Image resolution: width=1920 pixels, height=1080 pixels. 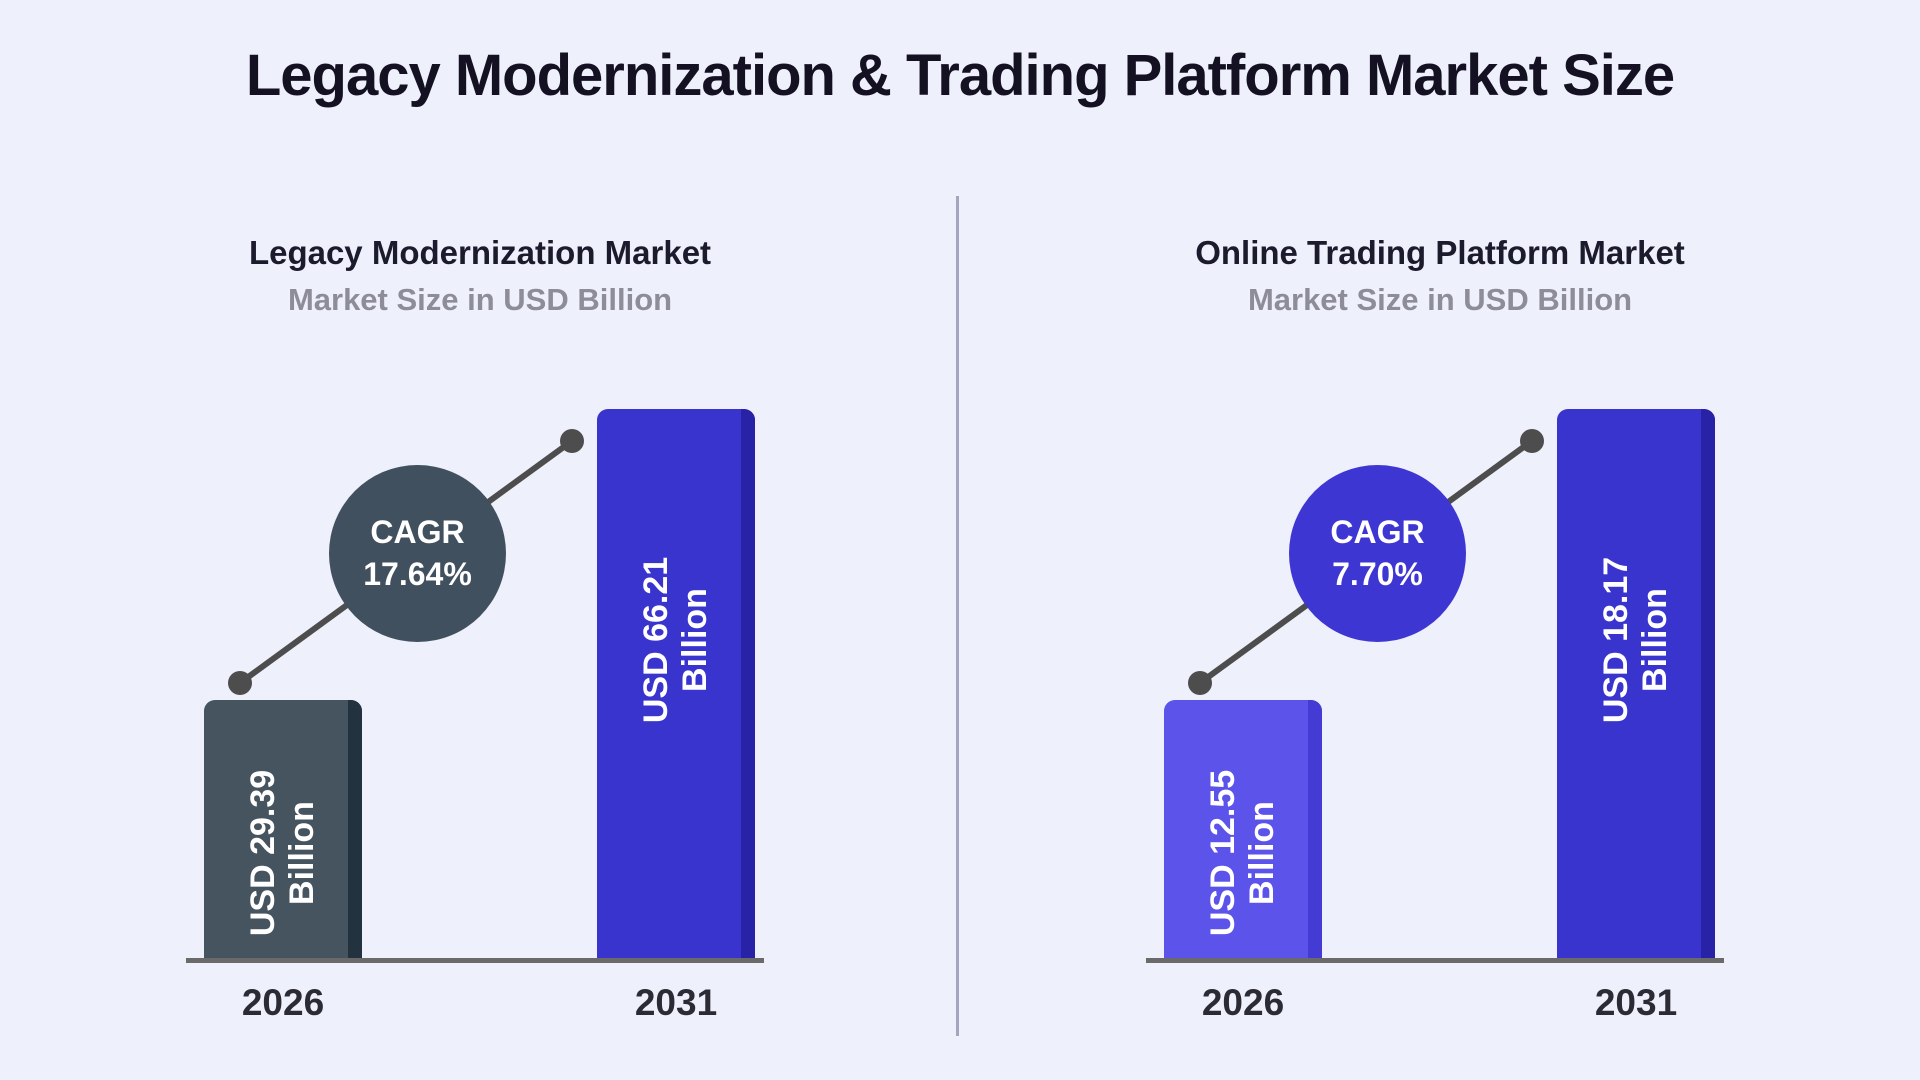 What do you see at coordinates (1222, 853) in the screenshot?
I see `bar-value-line1: USD 12.55` at bounding box center [1222, 853].